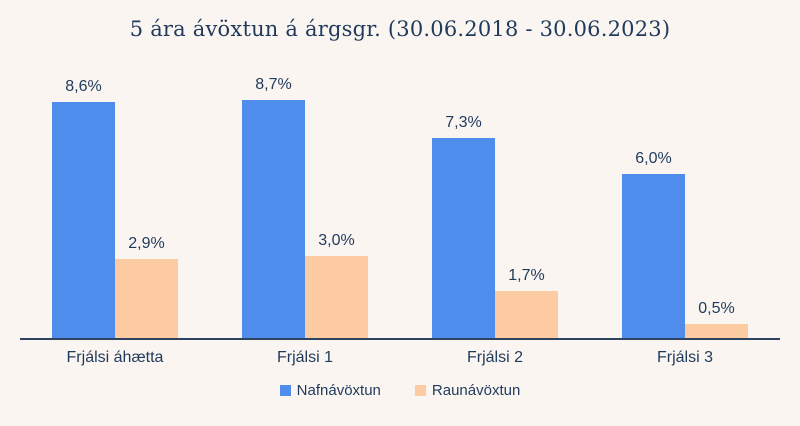 This screenshot has height=426, width=800. What do you see at coordinates (463, 226) in the screenshot?
I see `bar-nafnávöxtun: 7,3%` at bounding box center [463, 226].